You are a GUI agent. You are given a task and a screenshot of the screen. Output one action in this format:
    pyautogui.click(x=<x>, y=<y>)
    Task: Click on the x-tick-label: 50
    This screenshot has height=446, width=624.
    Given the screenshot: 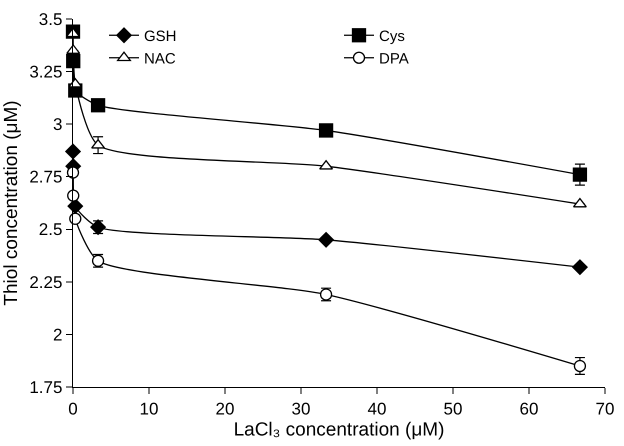 What is the action you would take?
    pyautogui.click(x=453, y=409)
    